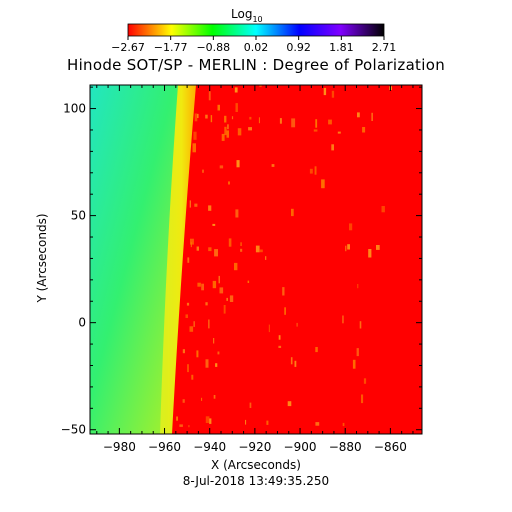 The height and width of the screenshot is (512, 512). What do you see at coordinates (256, 481) in the screenshot?
I see `timestamp: 8-Jul-2018 13:49:35.250` at bounding box center [256, 481].